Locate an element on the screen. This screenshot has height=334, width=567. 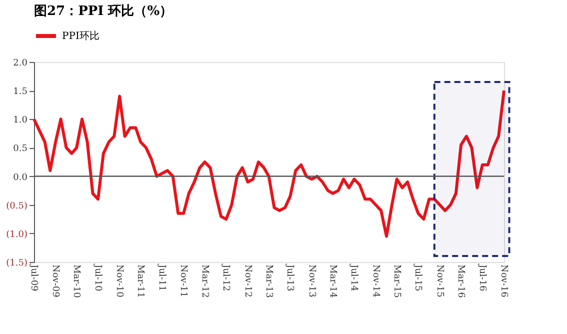
x-tick-label: Jul-15 is located at coordinates (417, 278).